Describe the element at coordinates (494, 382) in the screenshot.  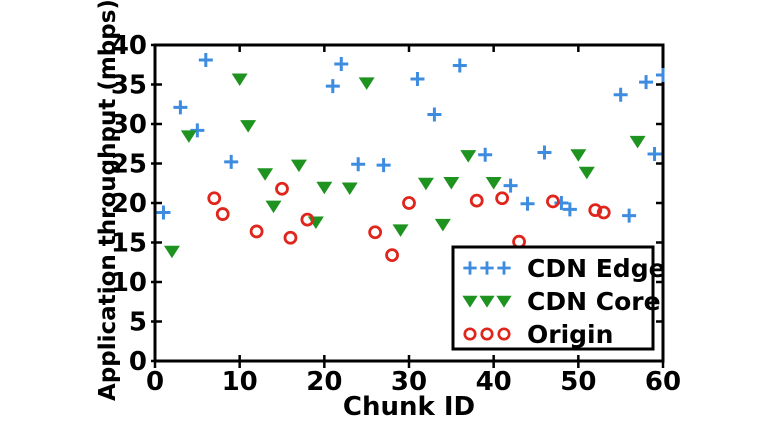
I see `x-tick-label: 40` at that location.